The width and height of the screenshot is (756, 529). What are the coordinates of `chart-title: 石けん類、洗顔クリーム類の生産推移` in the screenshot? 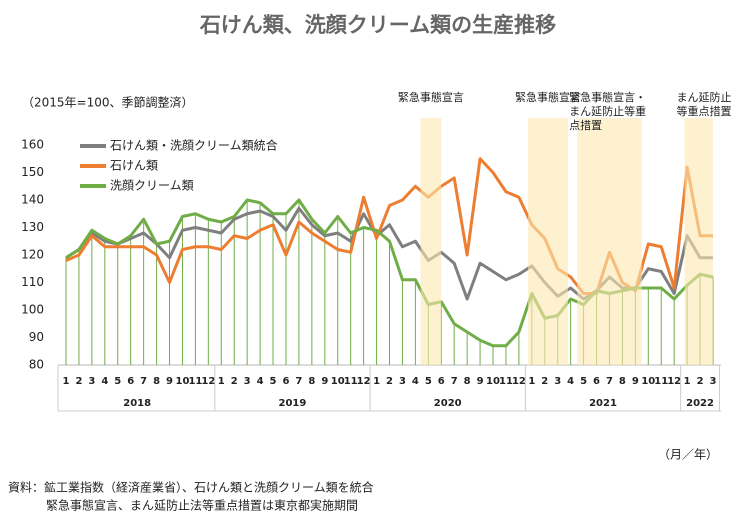 It's located at (377, 25).